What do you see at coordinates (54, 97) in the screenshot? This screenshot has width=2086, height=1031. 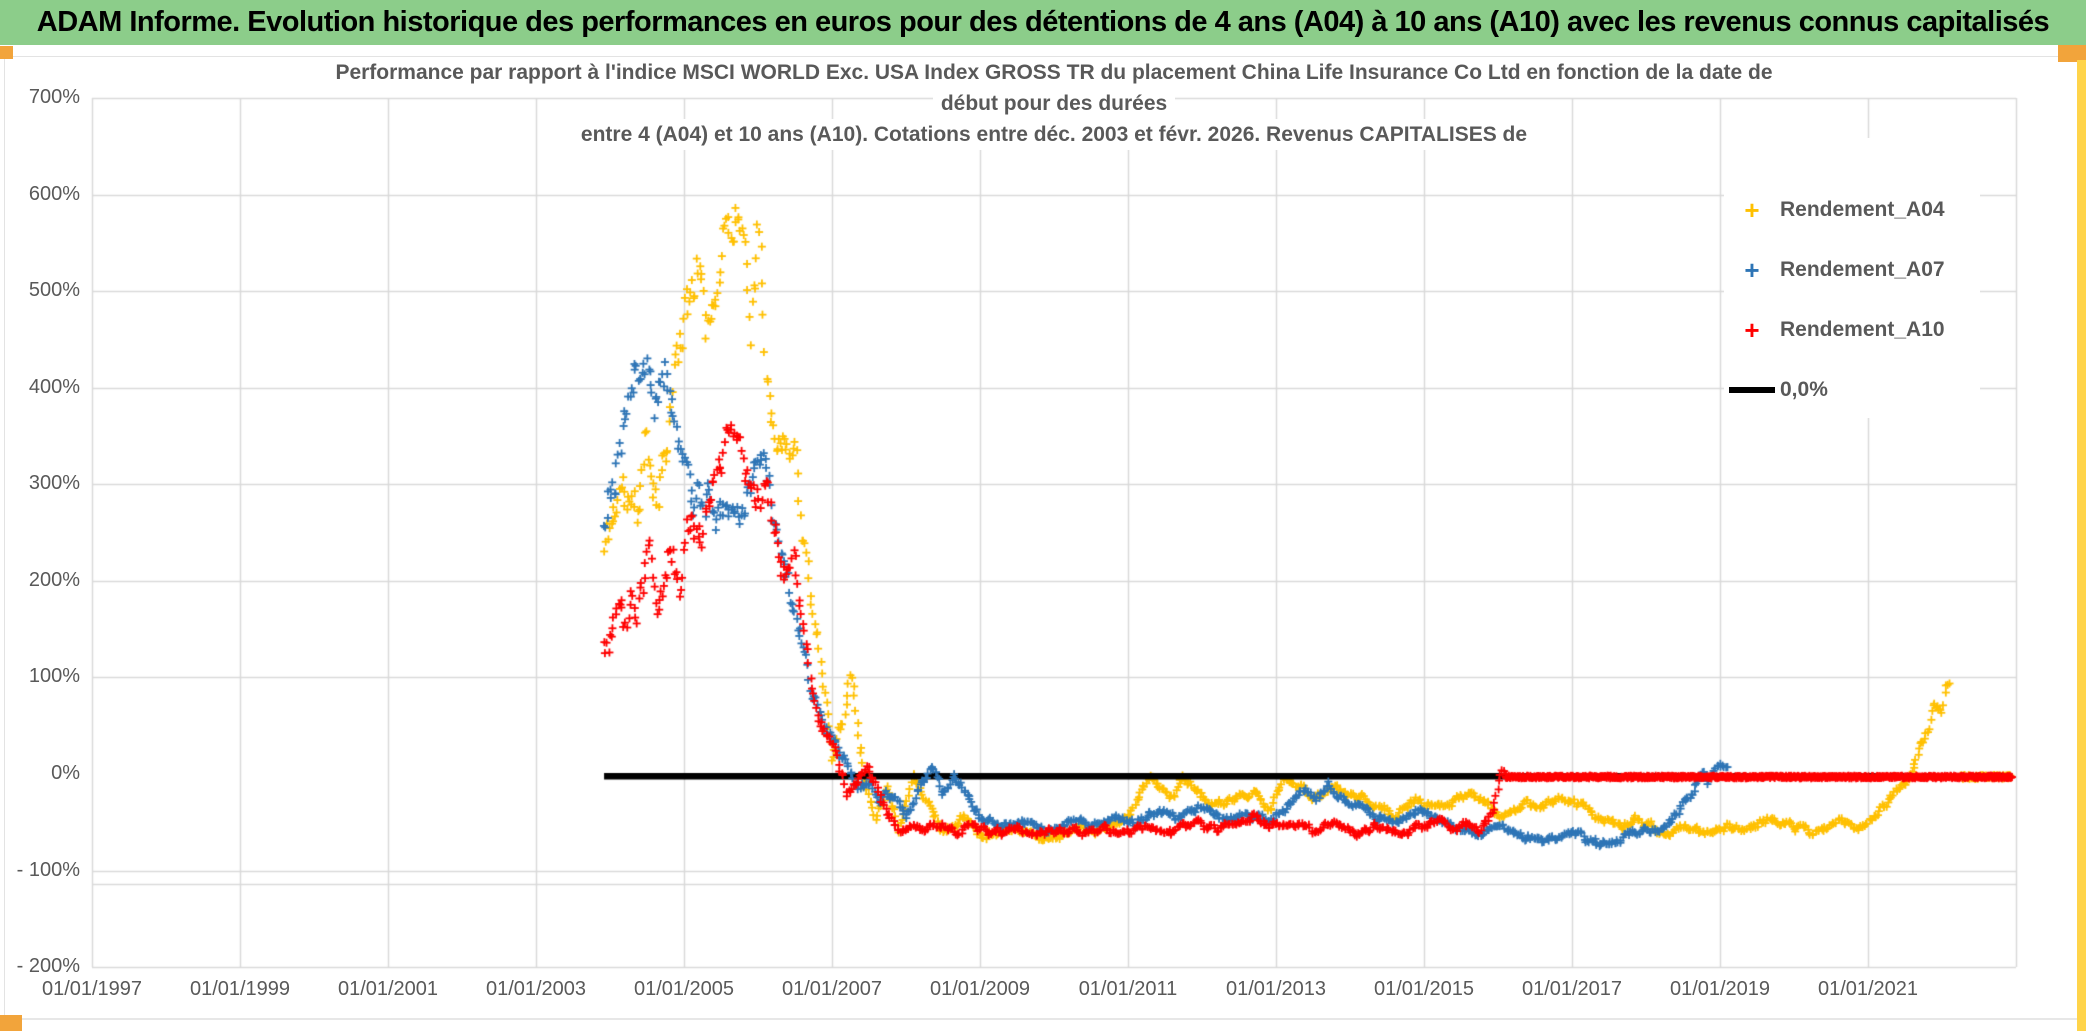 I see `y-axis-label: 700%` at bounding box center [54, 97].